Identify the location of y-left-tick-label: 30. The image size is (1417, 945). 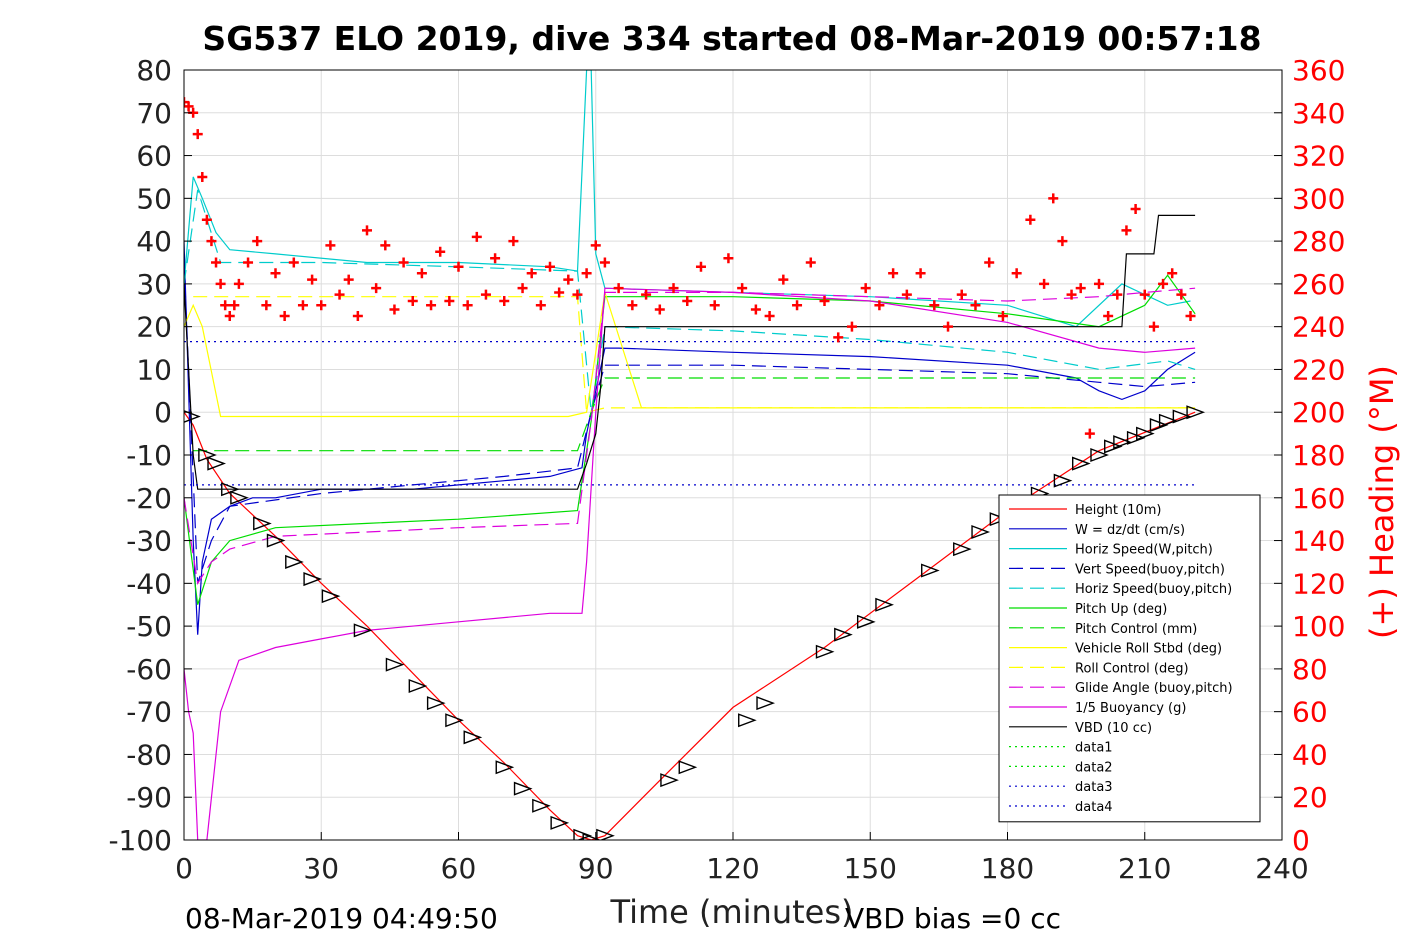
(154, 284).